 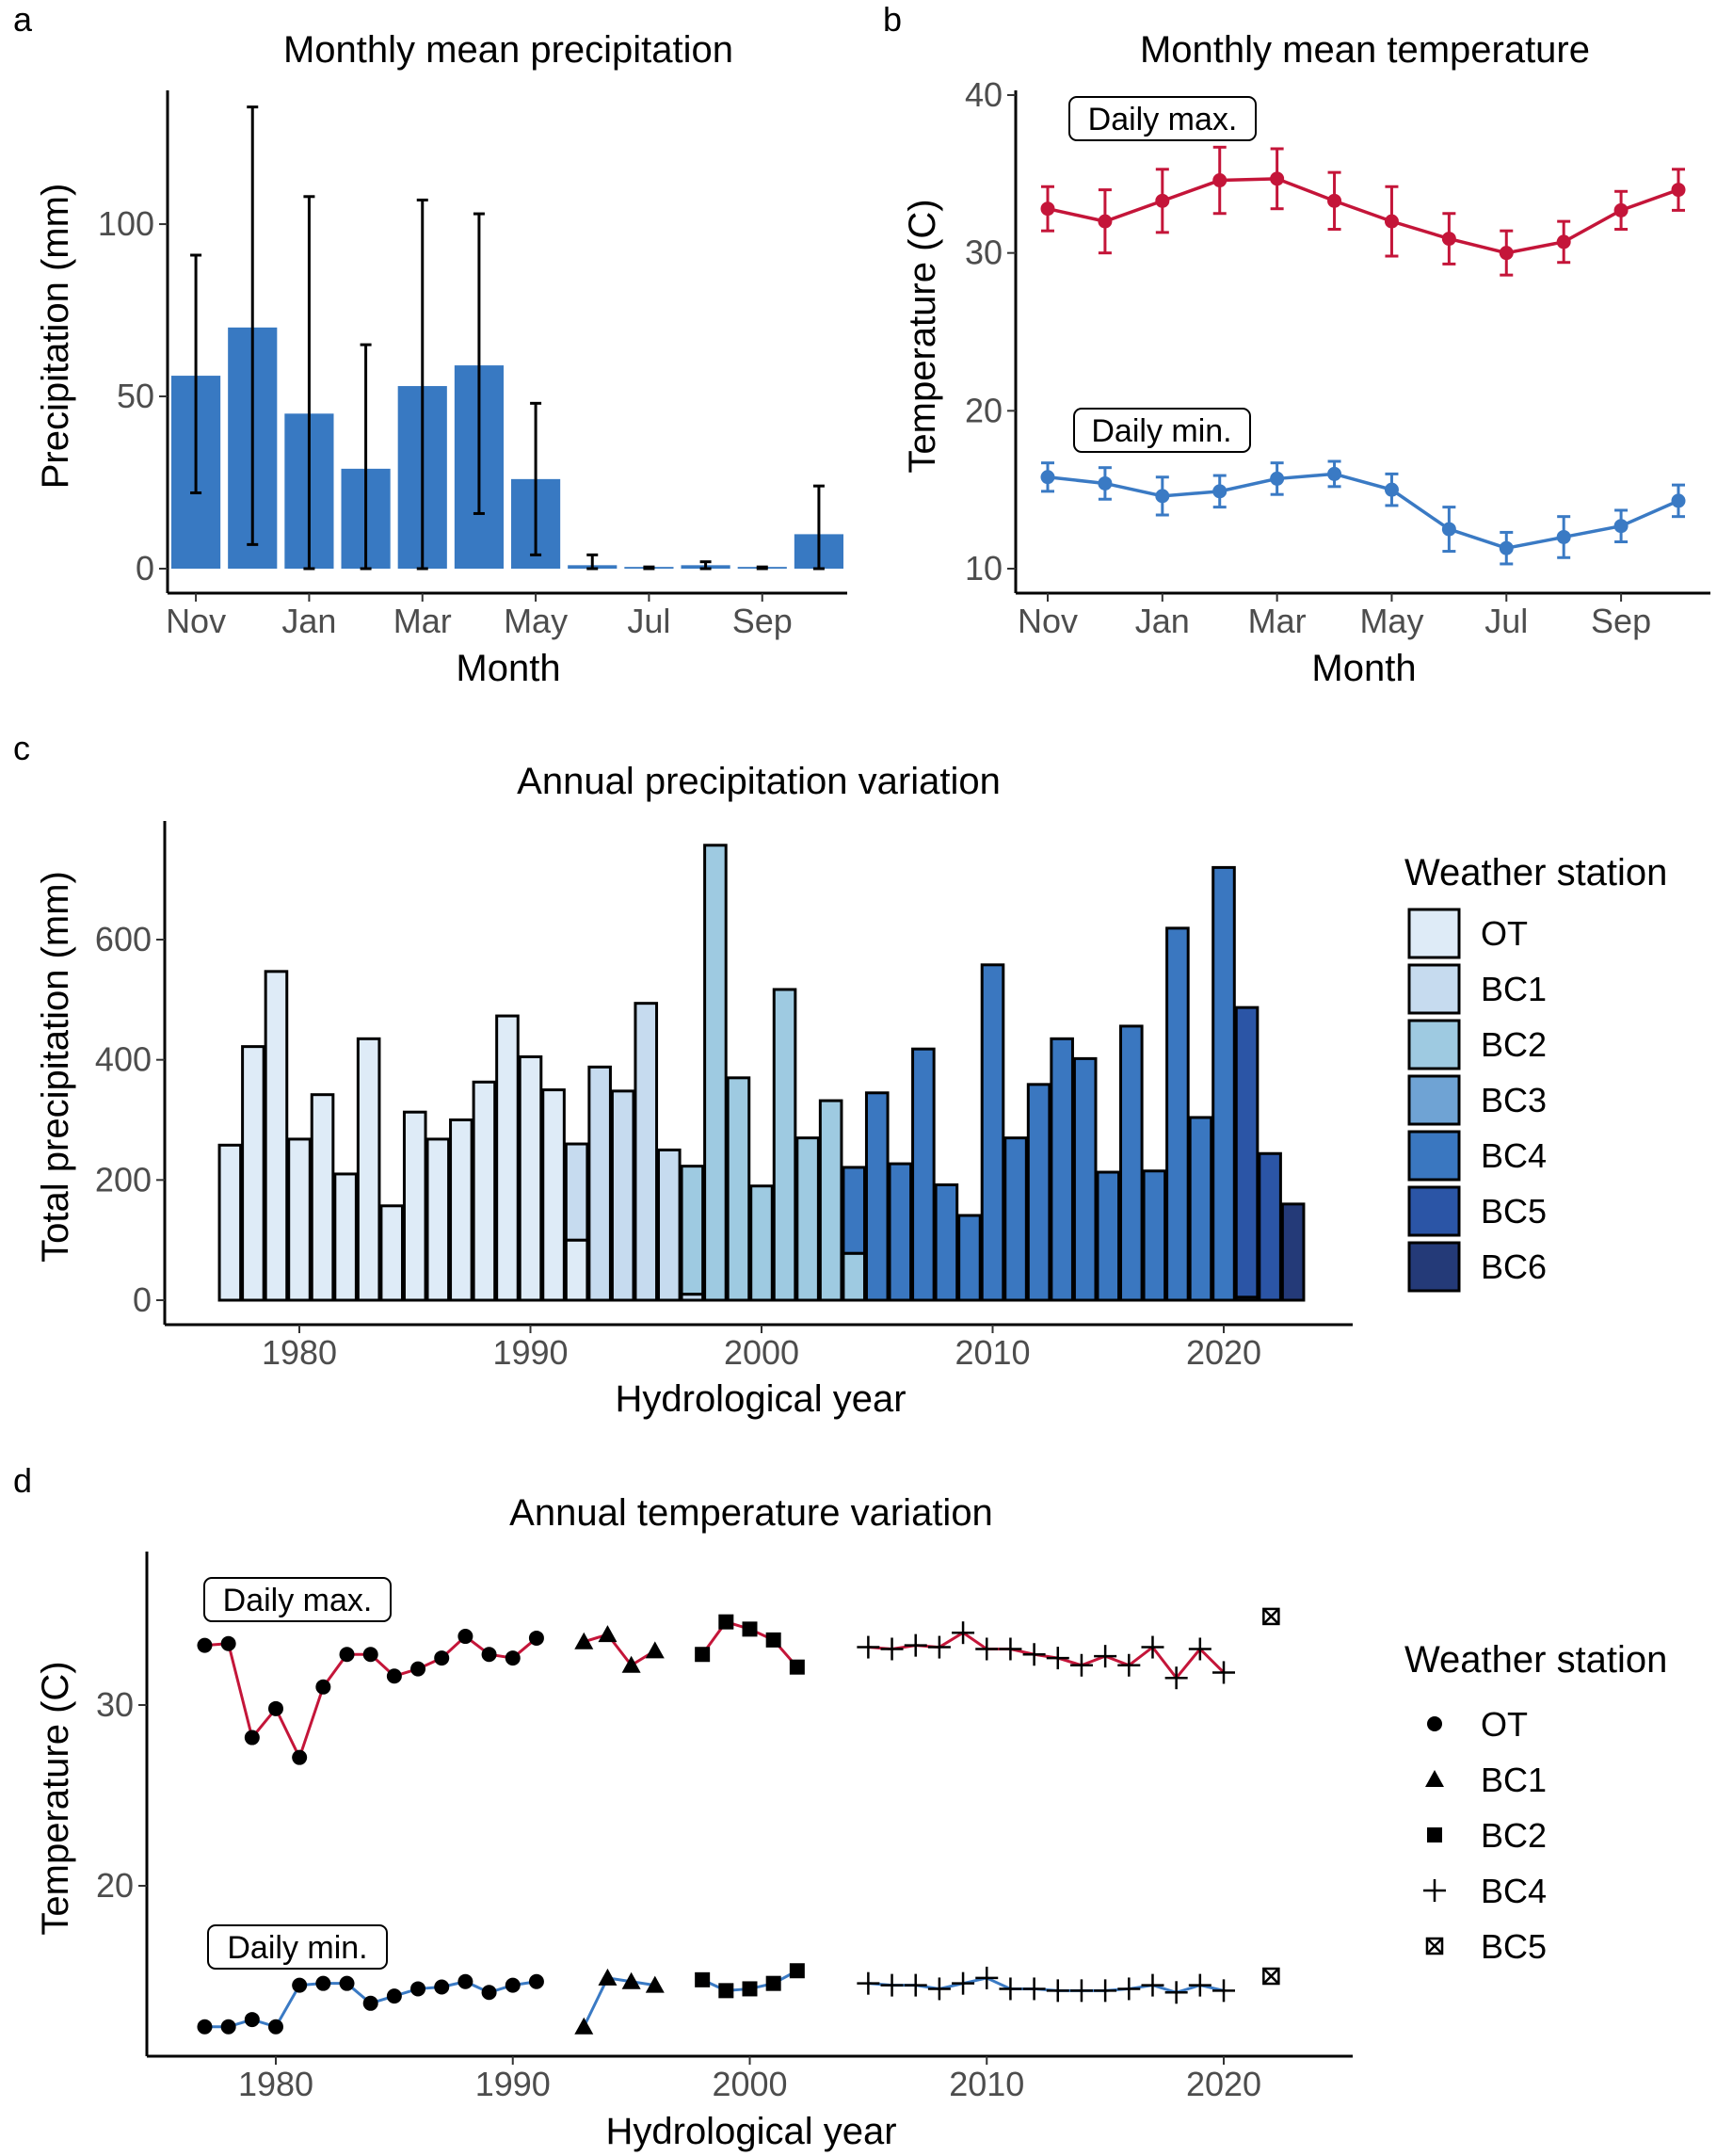 I want to click on bar-c-2016-bc4, so click(x=1132, y=1163).